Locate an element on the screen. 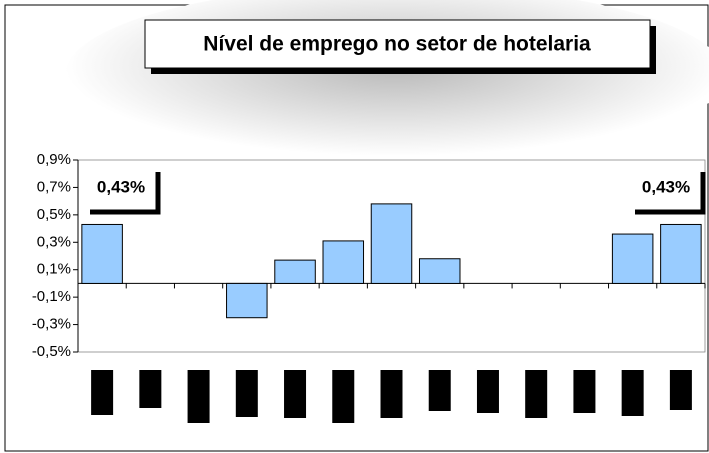 The height and width of the screenshot is (453, 709). title-box is located at coordinates (397, 44).